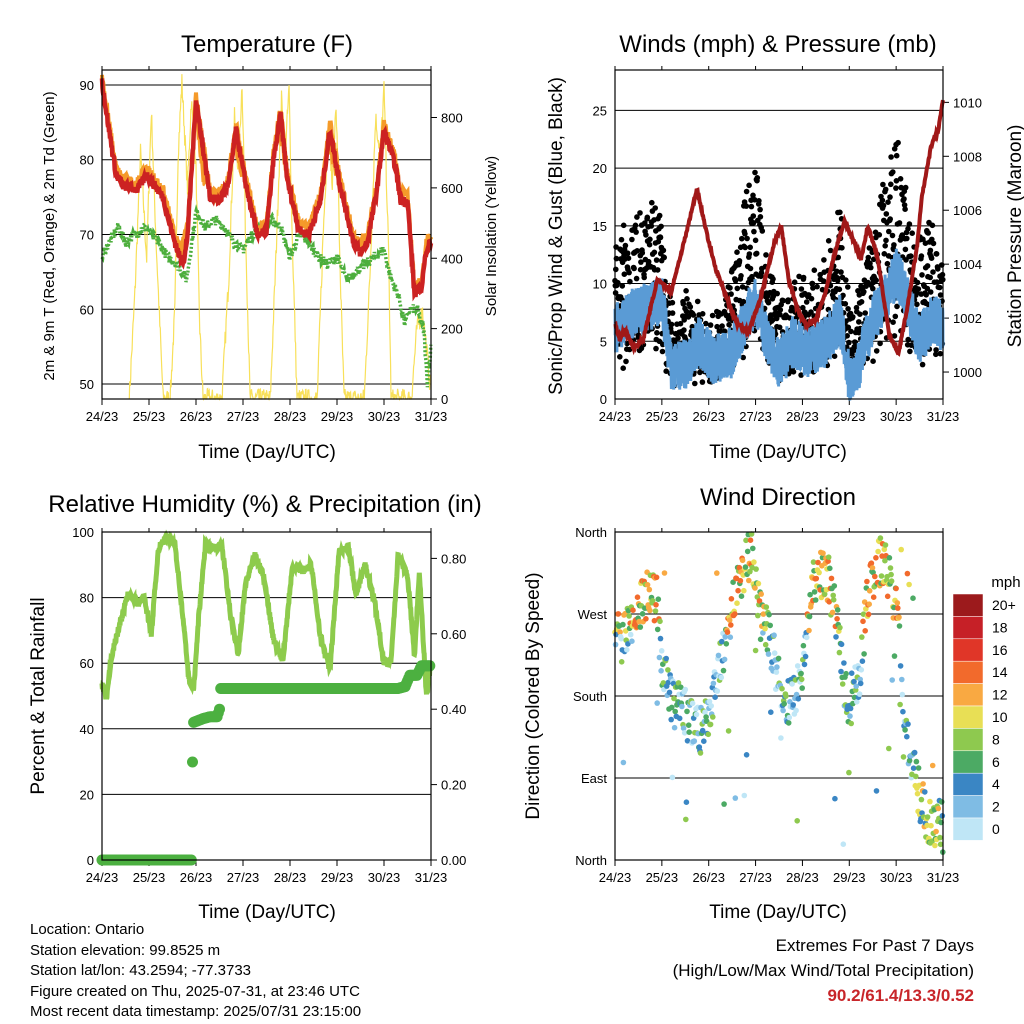 The image size is (1024, 1024). I want to click on winds-xtick-label: 29/23, so click(849, 416).